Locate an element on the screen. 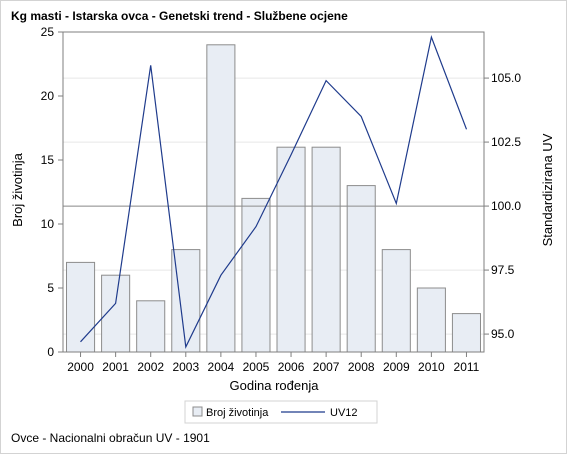  x-tick-label-2008: 2008 is located at coordinates (361, 367).